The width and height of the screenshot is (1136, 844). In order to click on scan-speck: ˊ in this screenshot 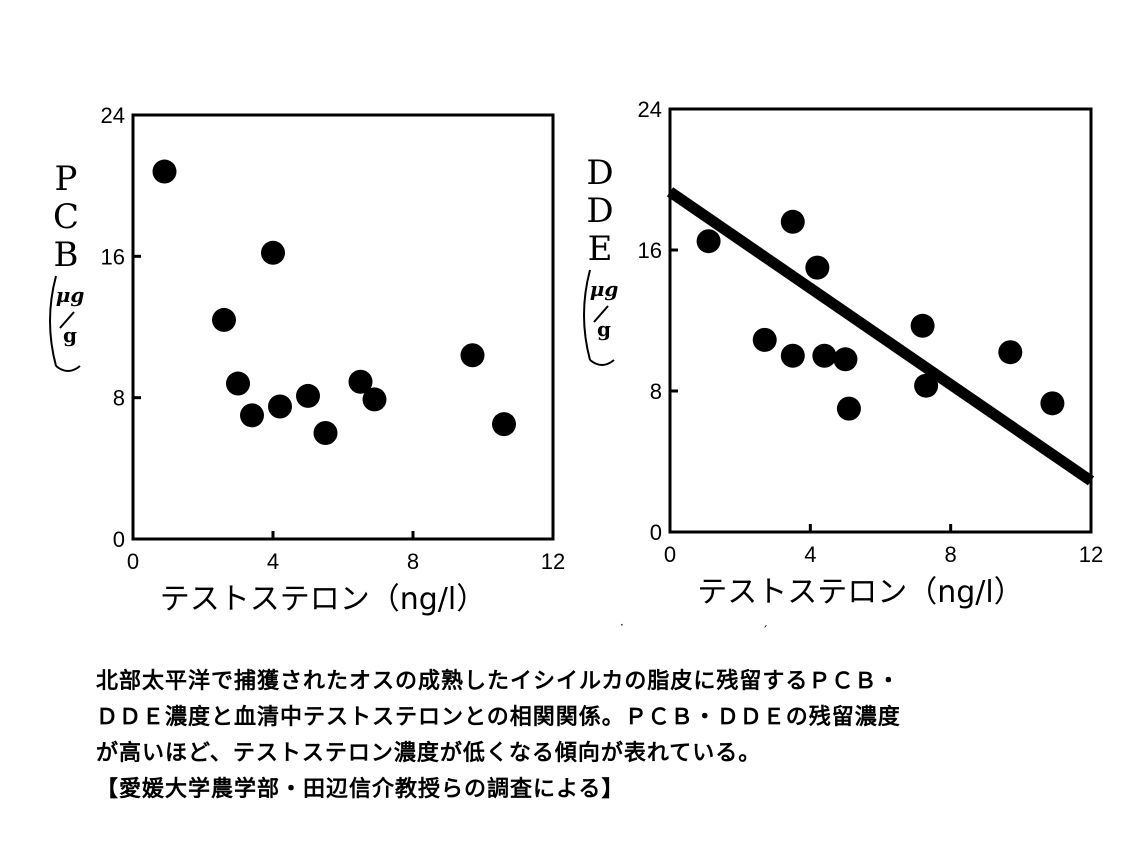, I will do `click(765, 631)`.